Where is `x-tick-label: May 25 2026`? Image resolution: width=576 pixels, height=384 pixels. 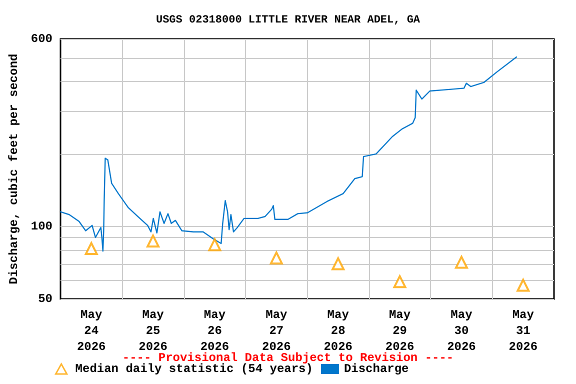 x-tick-label: May 25 2026 is located at coordinates (153, 331).